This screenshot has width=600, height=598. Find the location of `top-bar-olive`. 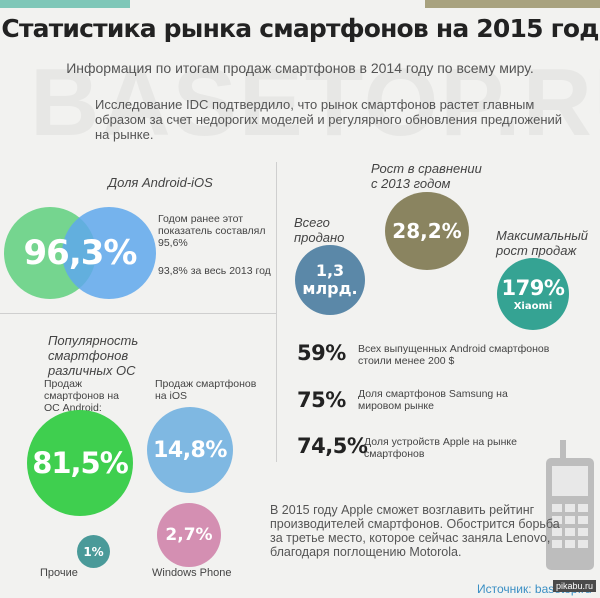

top-bar-olive is located at coordinates (512, 4).